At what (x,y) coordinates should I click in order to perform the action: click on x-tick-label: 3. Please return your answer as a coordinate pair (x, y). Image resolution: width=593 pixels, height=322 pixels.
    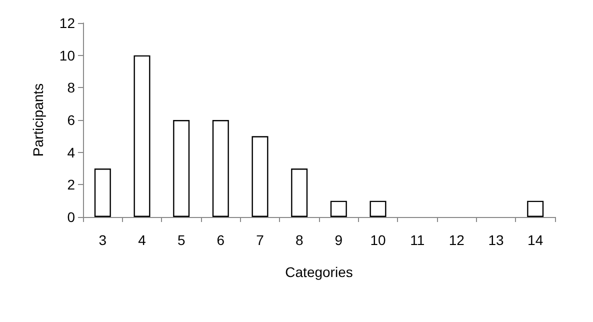
    Looking at the image, I should click on (102, 240).